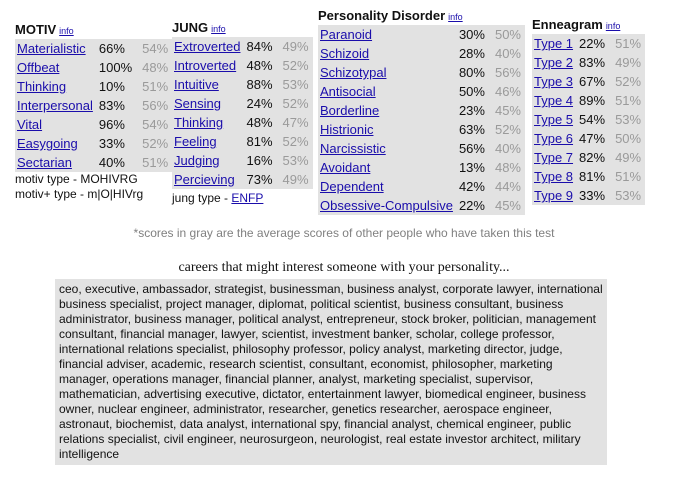 The height and width of the screenshot is (477, 688). I want to click on enneagram-trait-cell: Type 4, so click(553, 100).